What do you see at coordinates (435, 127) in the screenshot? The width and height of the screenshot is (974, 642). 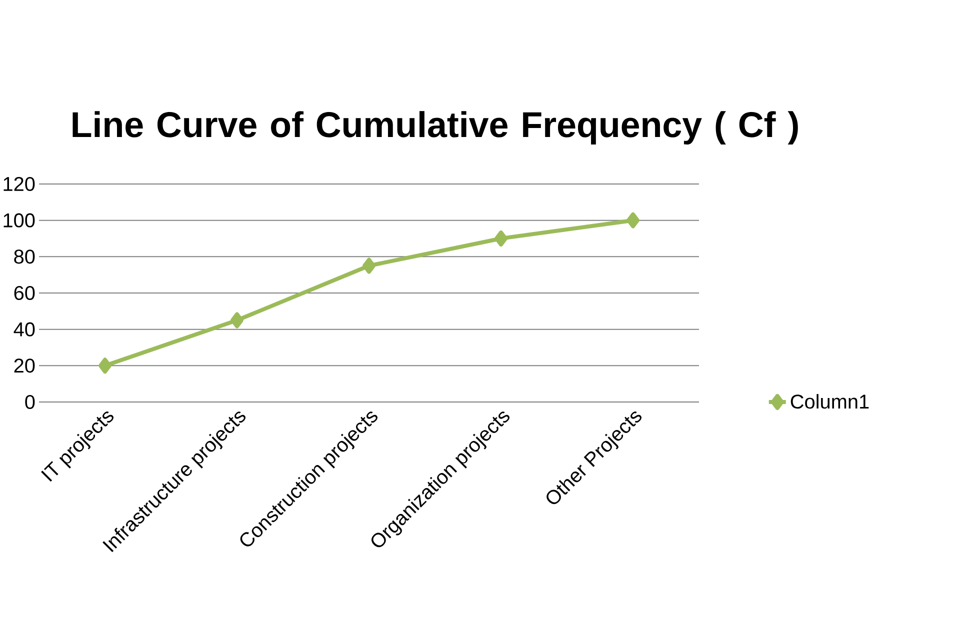 I see `chart-title: Line Curve of Cumulative Frequency ( Cf )` at bounding box center [435, 127].